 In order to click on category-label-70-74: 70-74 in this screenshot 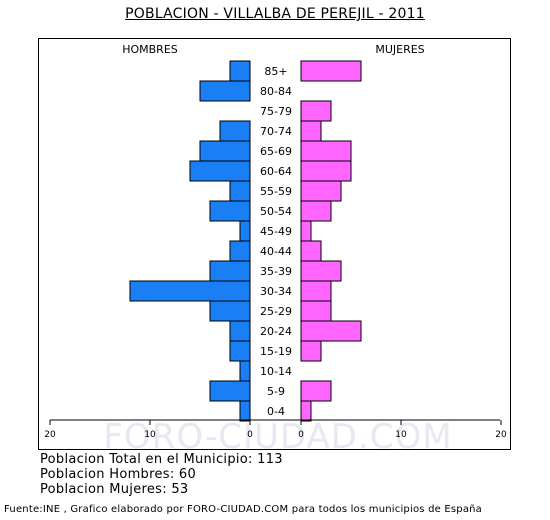, I will do `click(276, 131)`.